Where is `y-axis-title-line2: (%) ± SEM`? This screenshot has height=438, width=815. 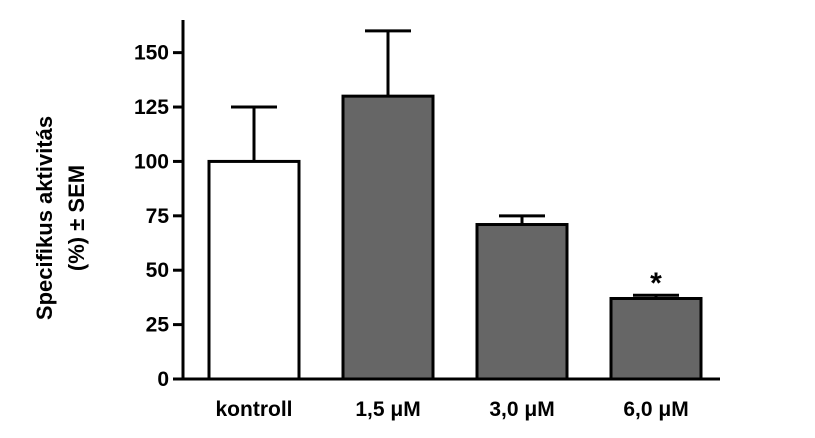
y-axis-title-line2: (%) ± SEM is located at coordinates (76, 218).